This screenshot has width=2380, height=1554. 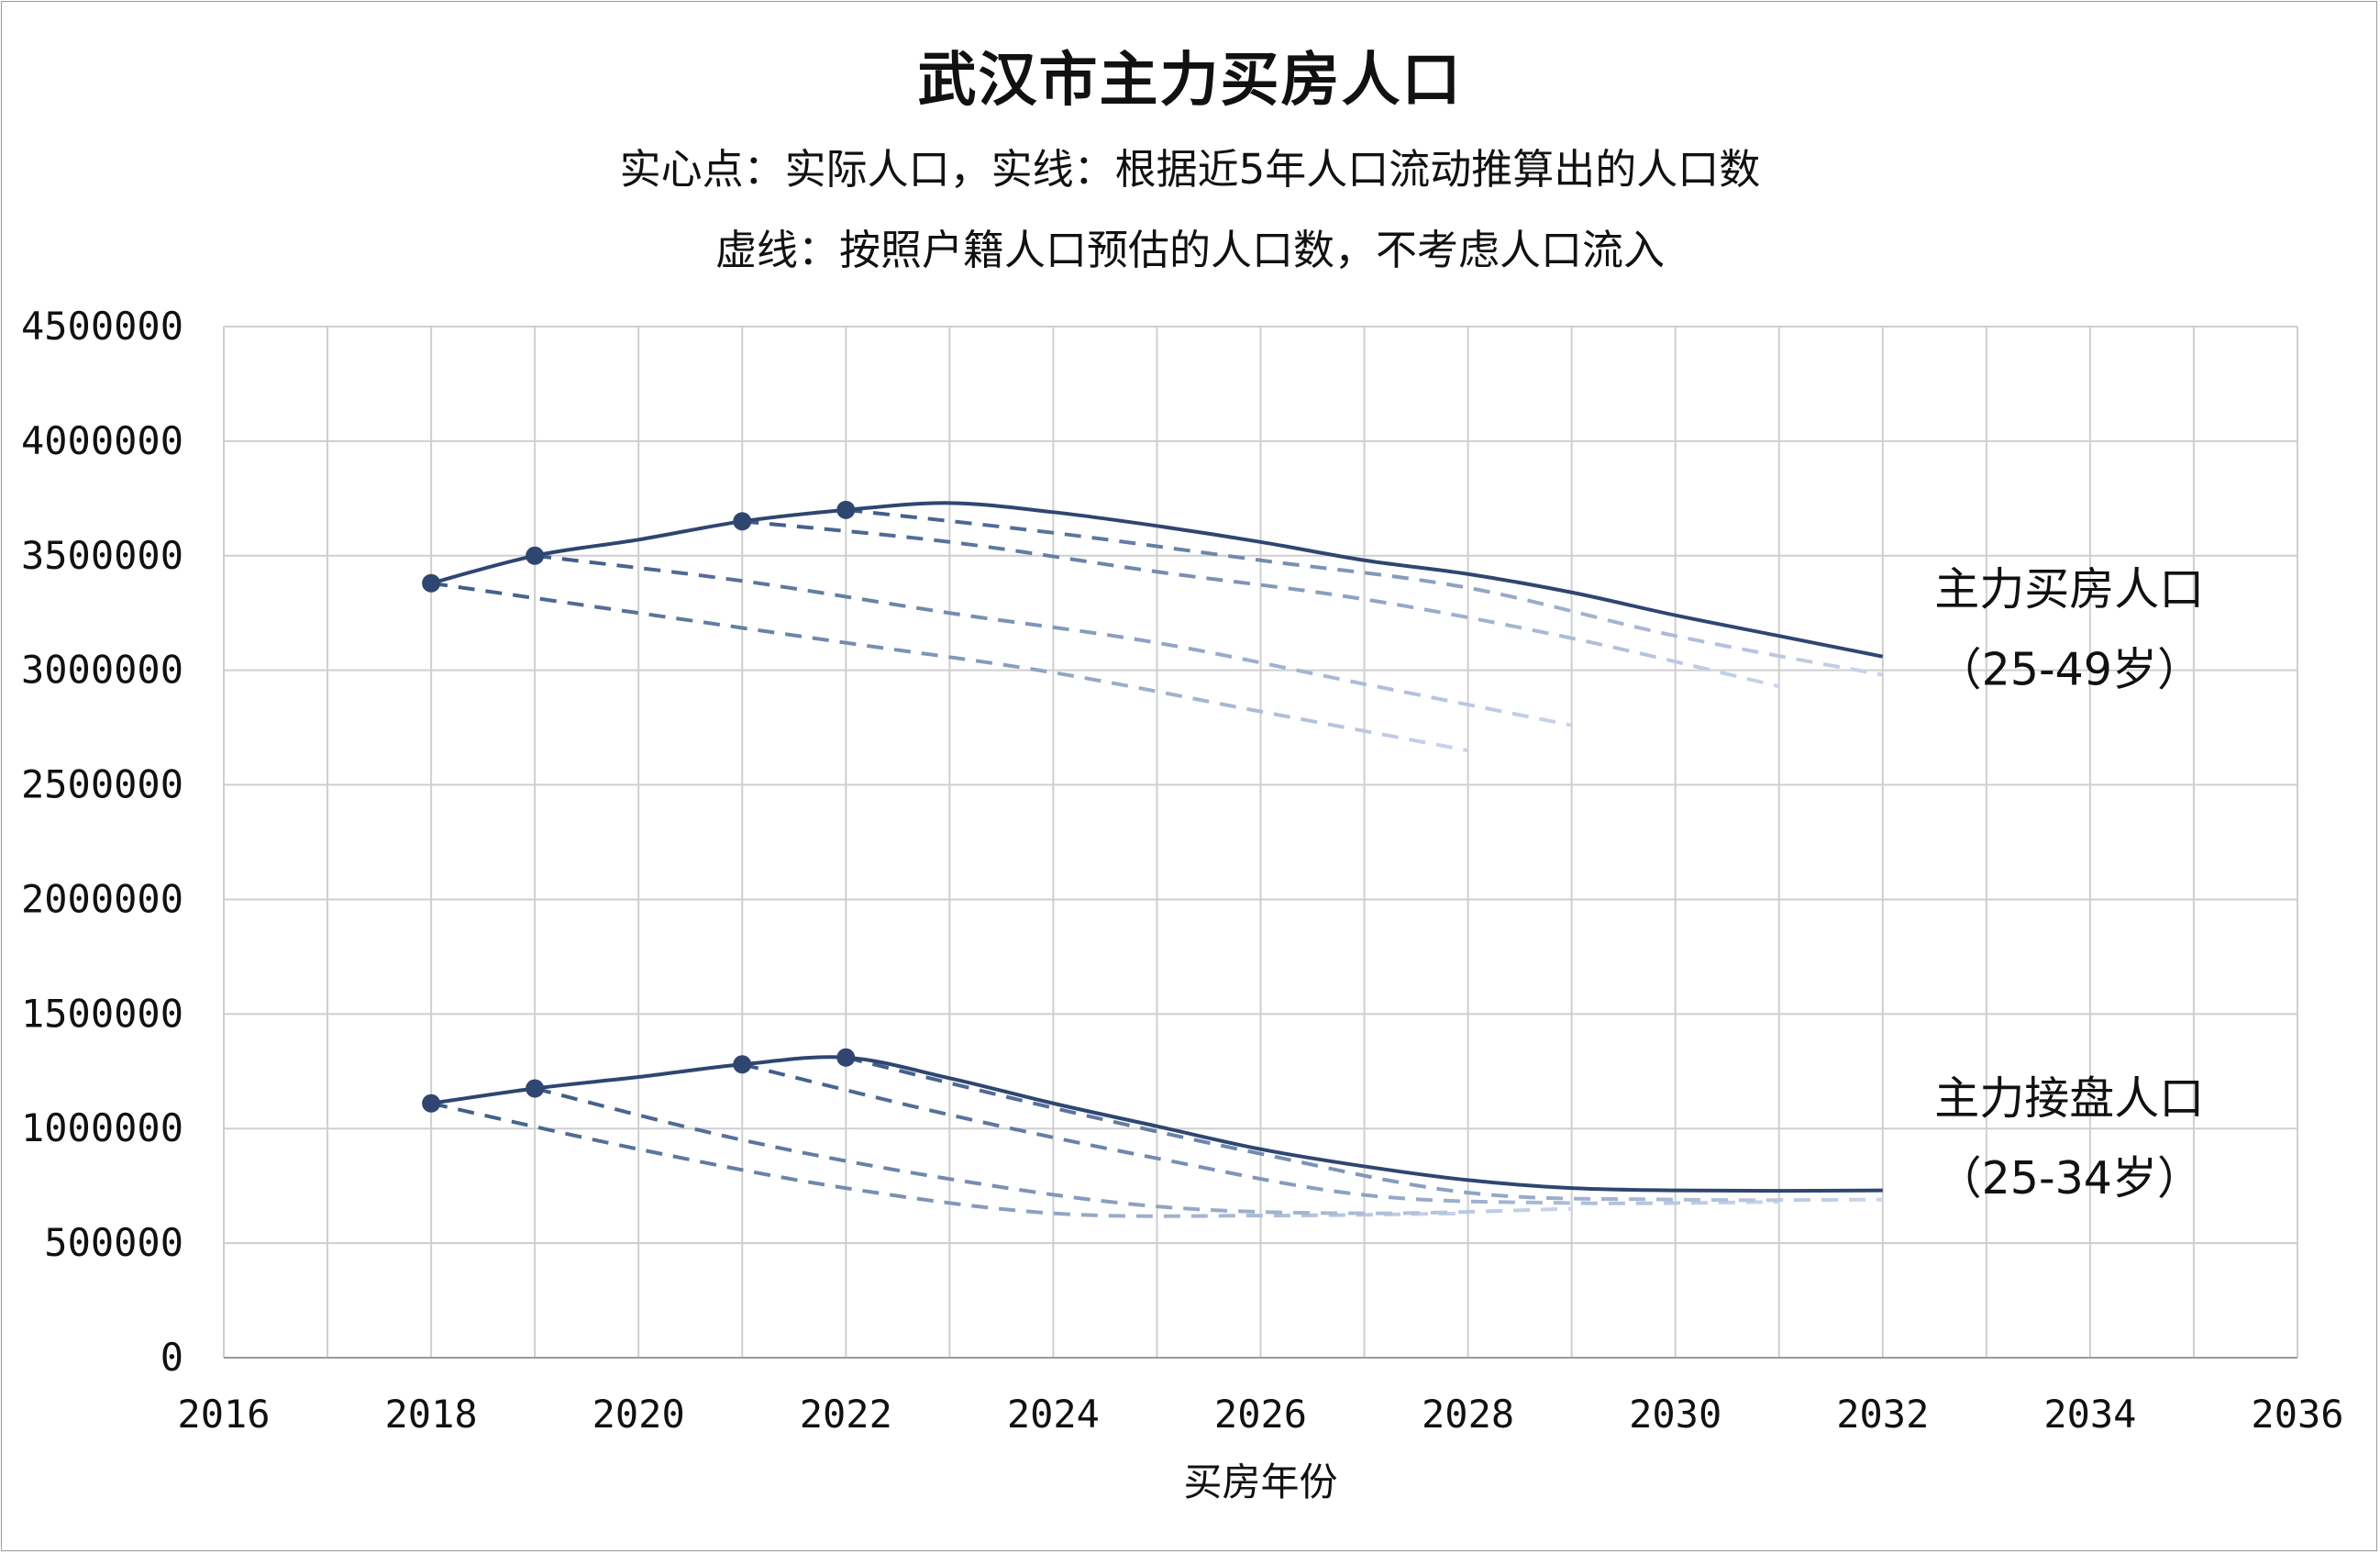 What do you see at coordinates (2297, 1414) in the screenshot?
I see `x-tick-label: 2036` at bounding box center [2297, 1414].